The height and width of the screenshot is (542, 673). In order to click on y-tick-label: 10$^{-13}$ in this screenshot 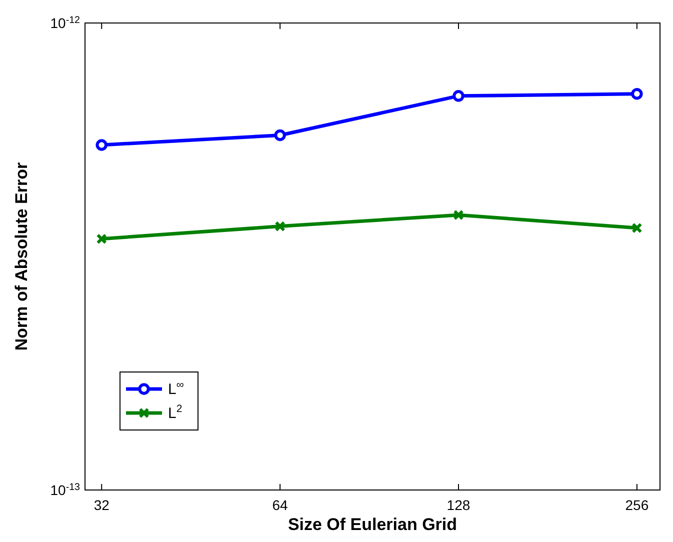, I will do `click(65, 490)`.